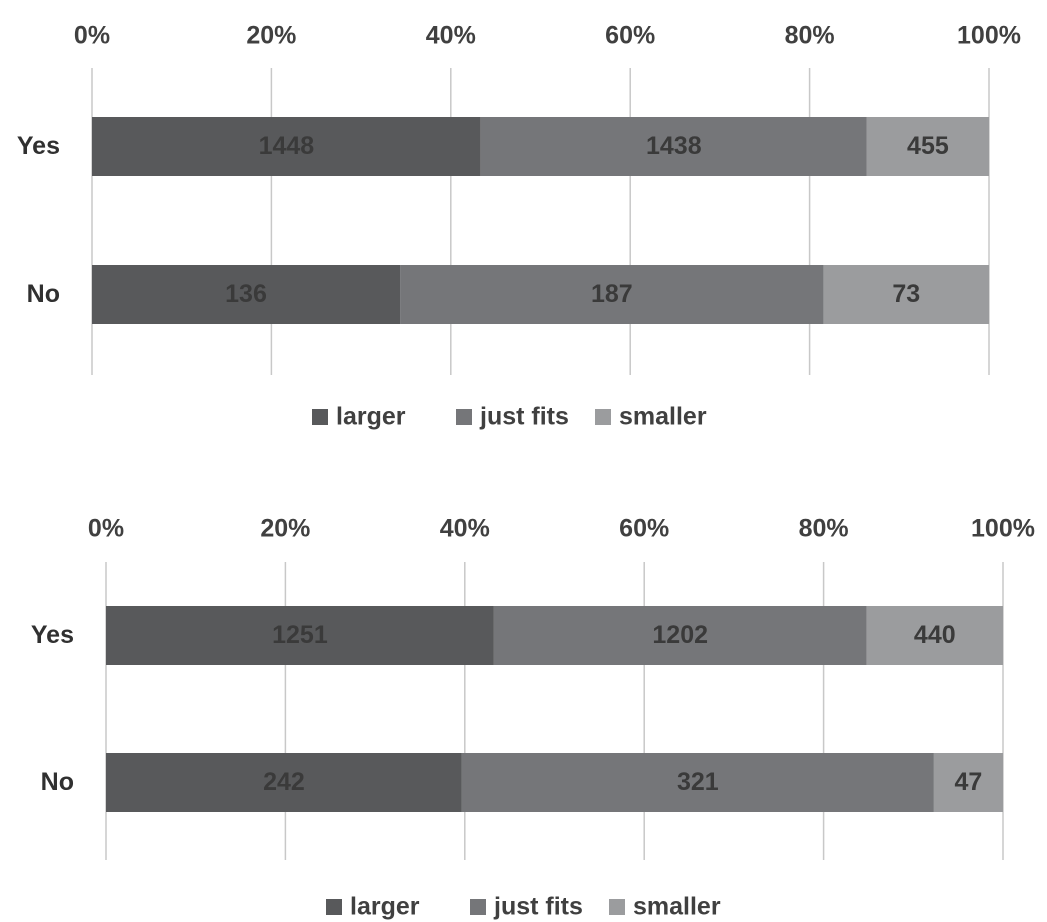 This screenshot has width=1047, height=922. I want to click on data-label: 73, so click(906, 294).